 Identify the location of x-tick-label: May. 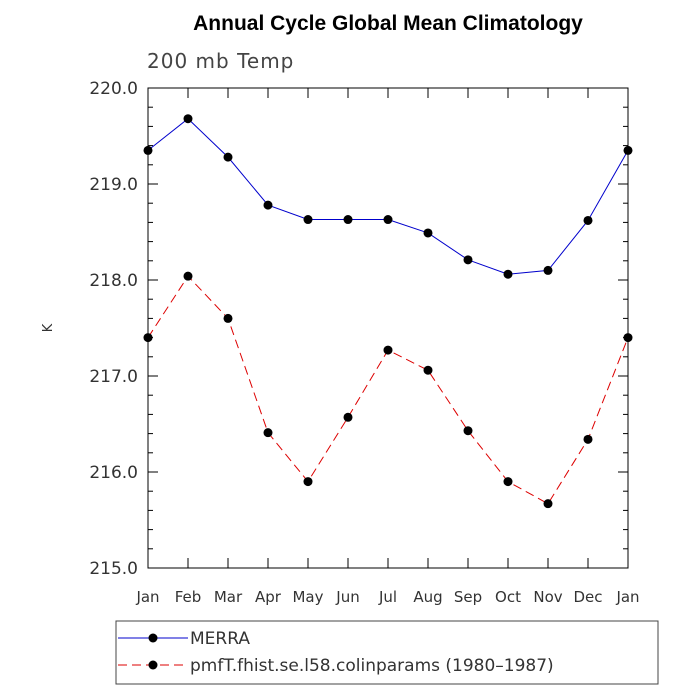
(307, 597).